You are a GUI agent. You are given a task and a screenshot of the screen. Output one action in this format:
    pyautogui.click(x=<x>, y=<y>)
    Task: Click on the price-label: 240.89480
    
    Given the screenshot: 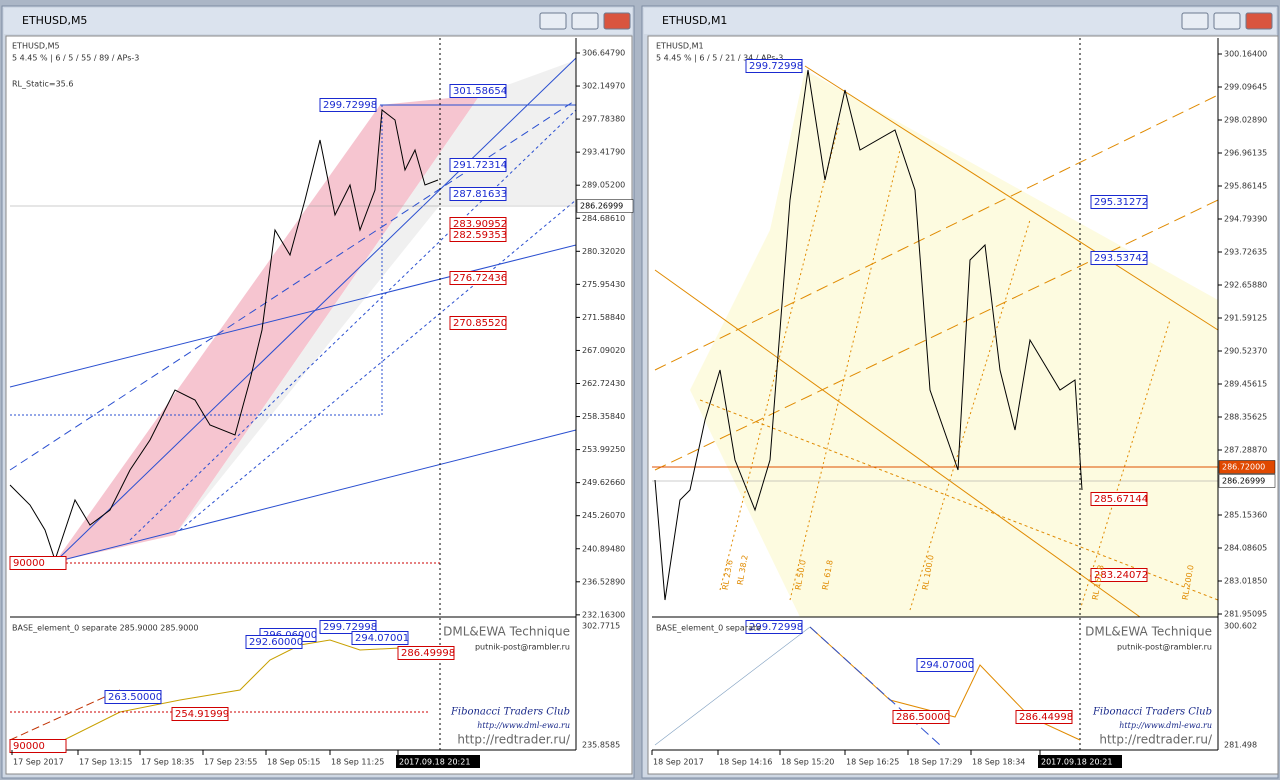 What is the action you would take?
    pyautogui.click(x=603, y=548)
    